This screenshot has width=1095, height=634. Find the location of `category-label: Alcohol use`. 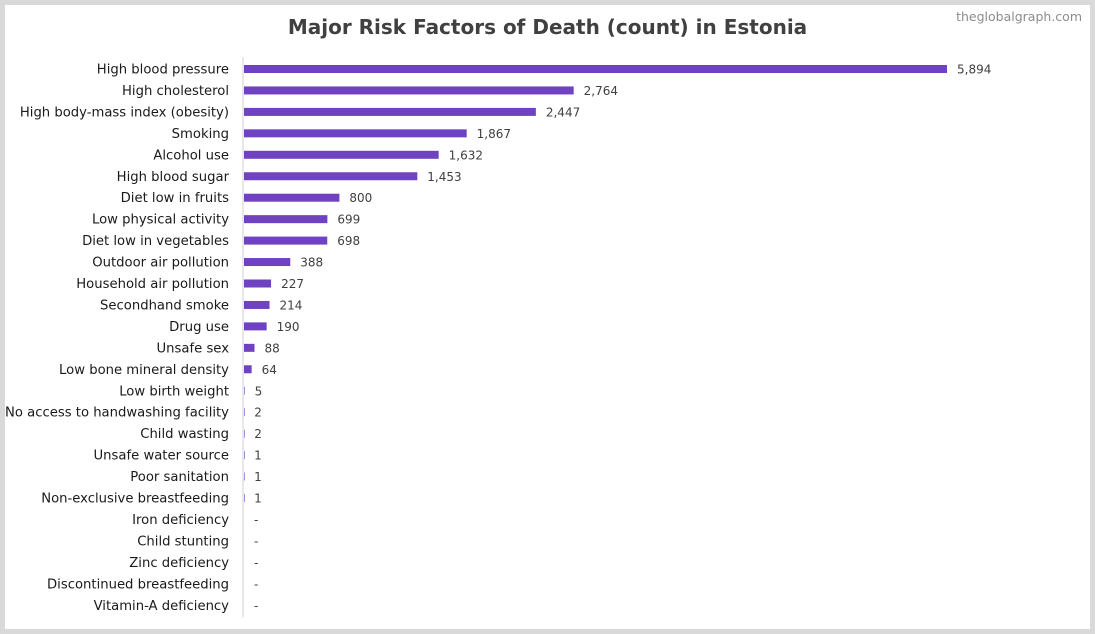

category-label: Alcohol use is located at coordinates (191, 155).